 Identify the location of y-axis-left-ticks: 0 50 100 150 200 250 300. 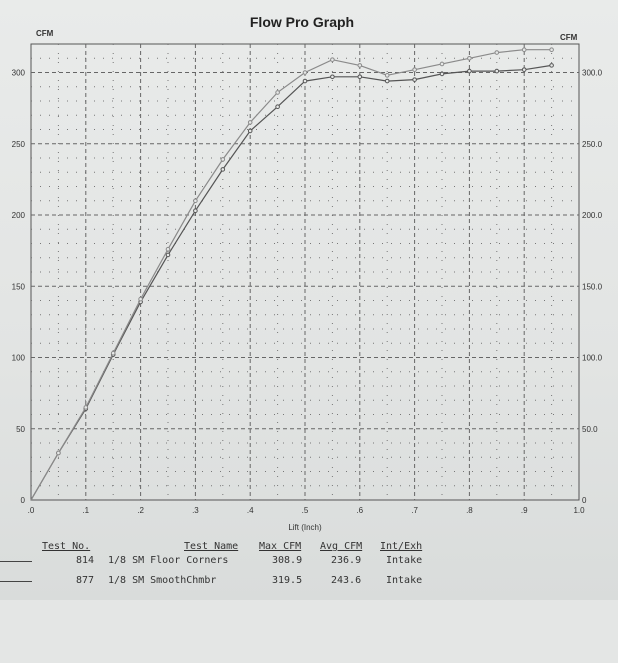
(19, 287).